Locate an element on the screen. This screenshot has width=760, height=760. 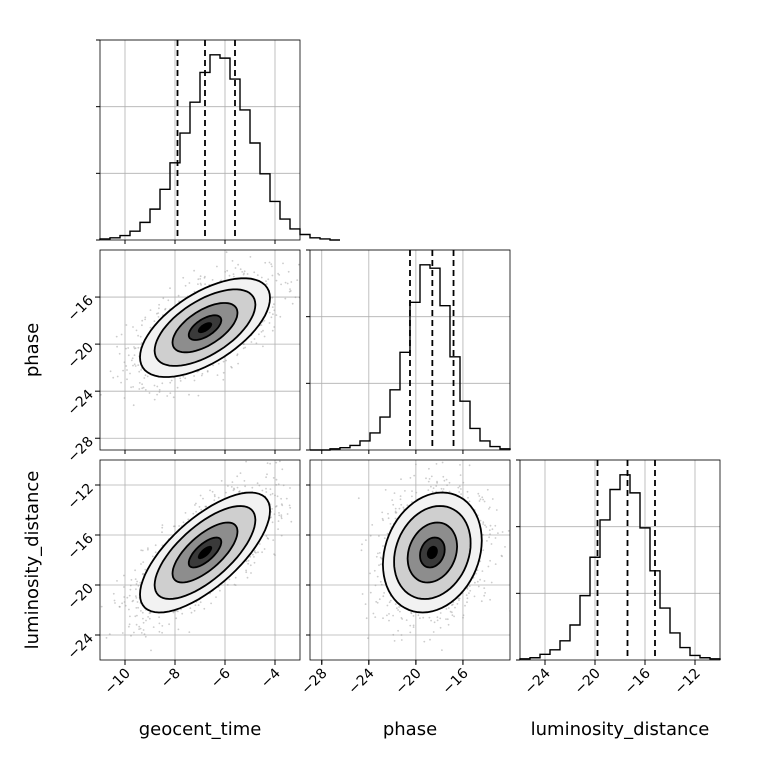
hist-step-phase is located at coordinates (410, 357).